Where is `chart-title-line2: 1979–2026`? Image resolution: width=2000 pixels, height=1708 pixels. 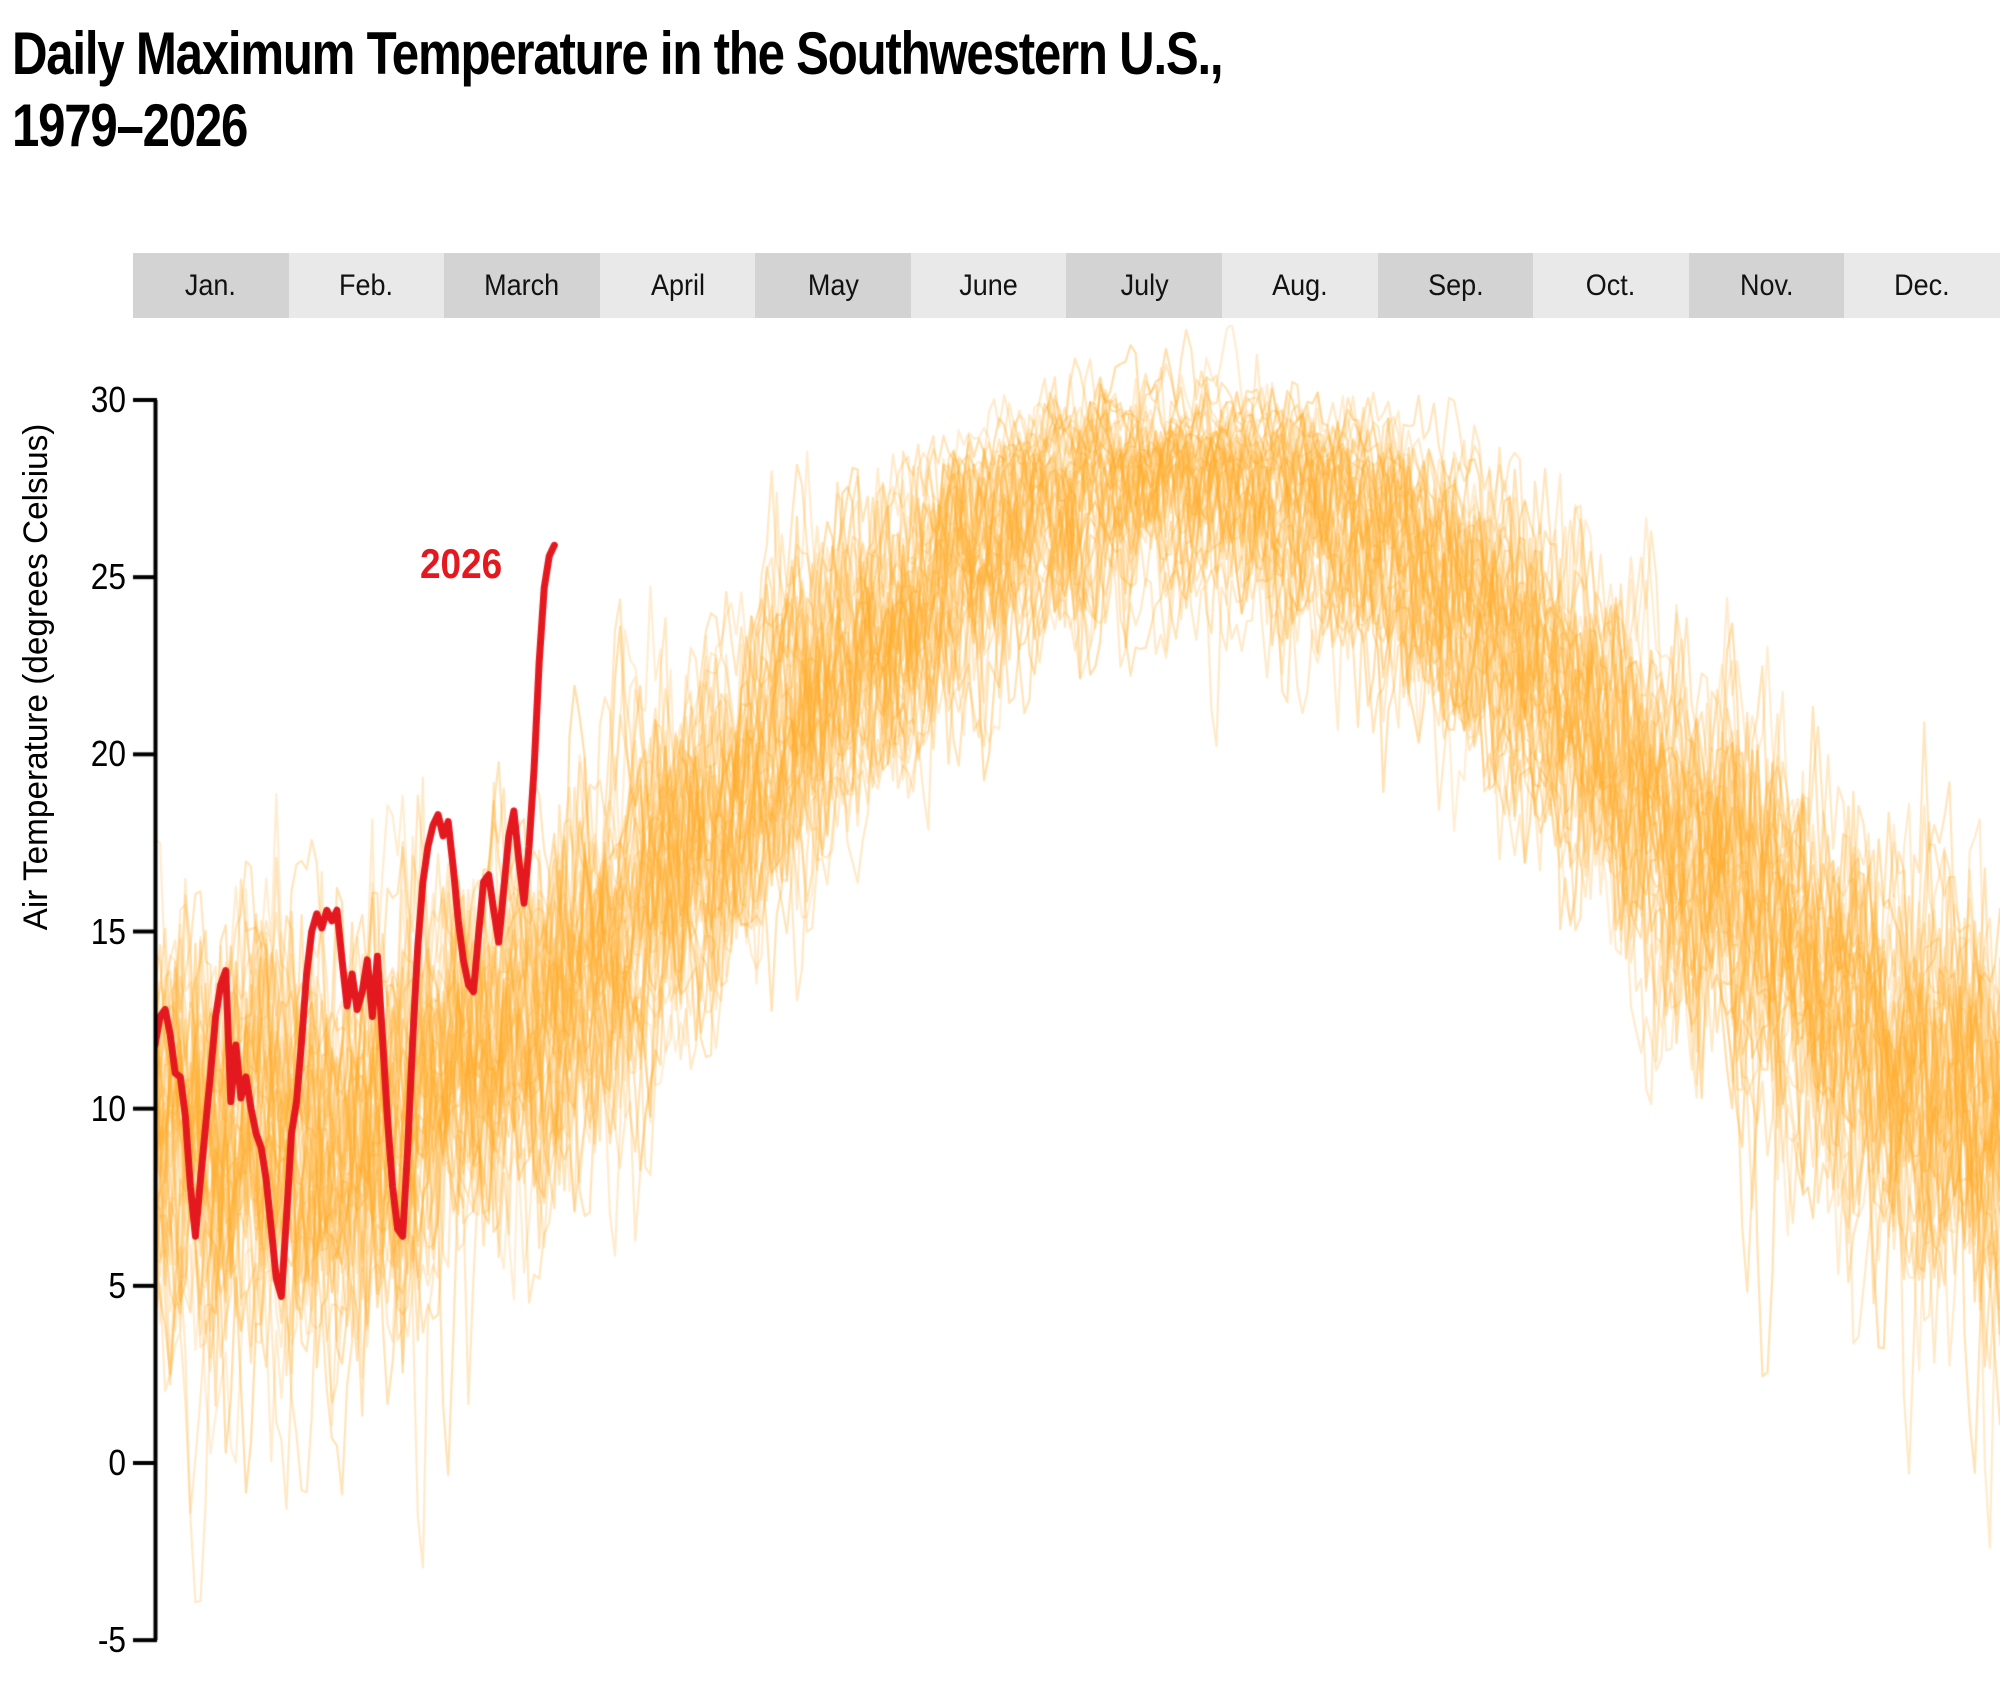
chart-title-line2: 1979–2026 is located at coordinates (130, 125).